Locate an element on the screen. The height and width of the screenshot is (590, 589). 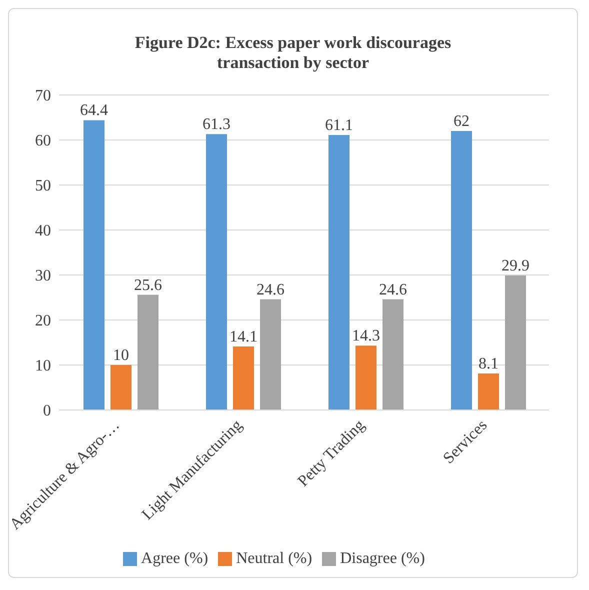
data-label: 14.3 is located at coordinates (366, 336).